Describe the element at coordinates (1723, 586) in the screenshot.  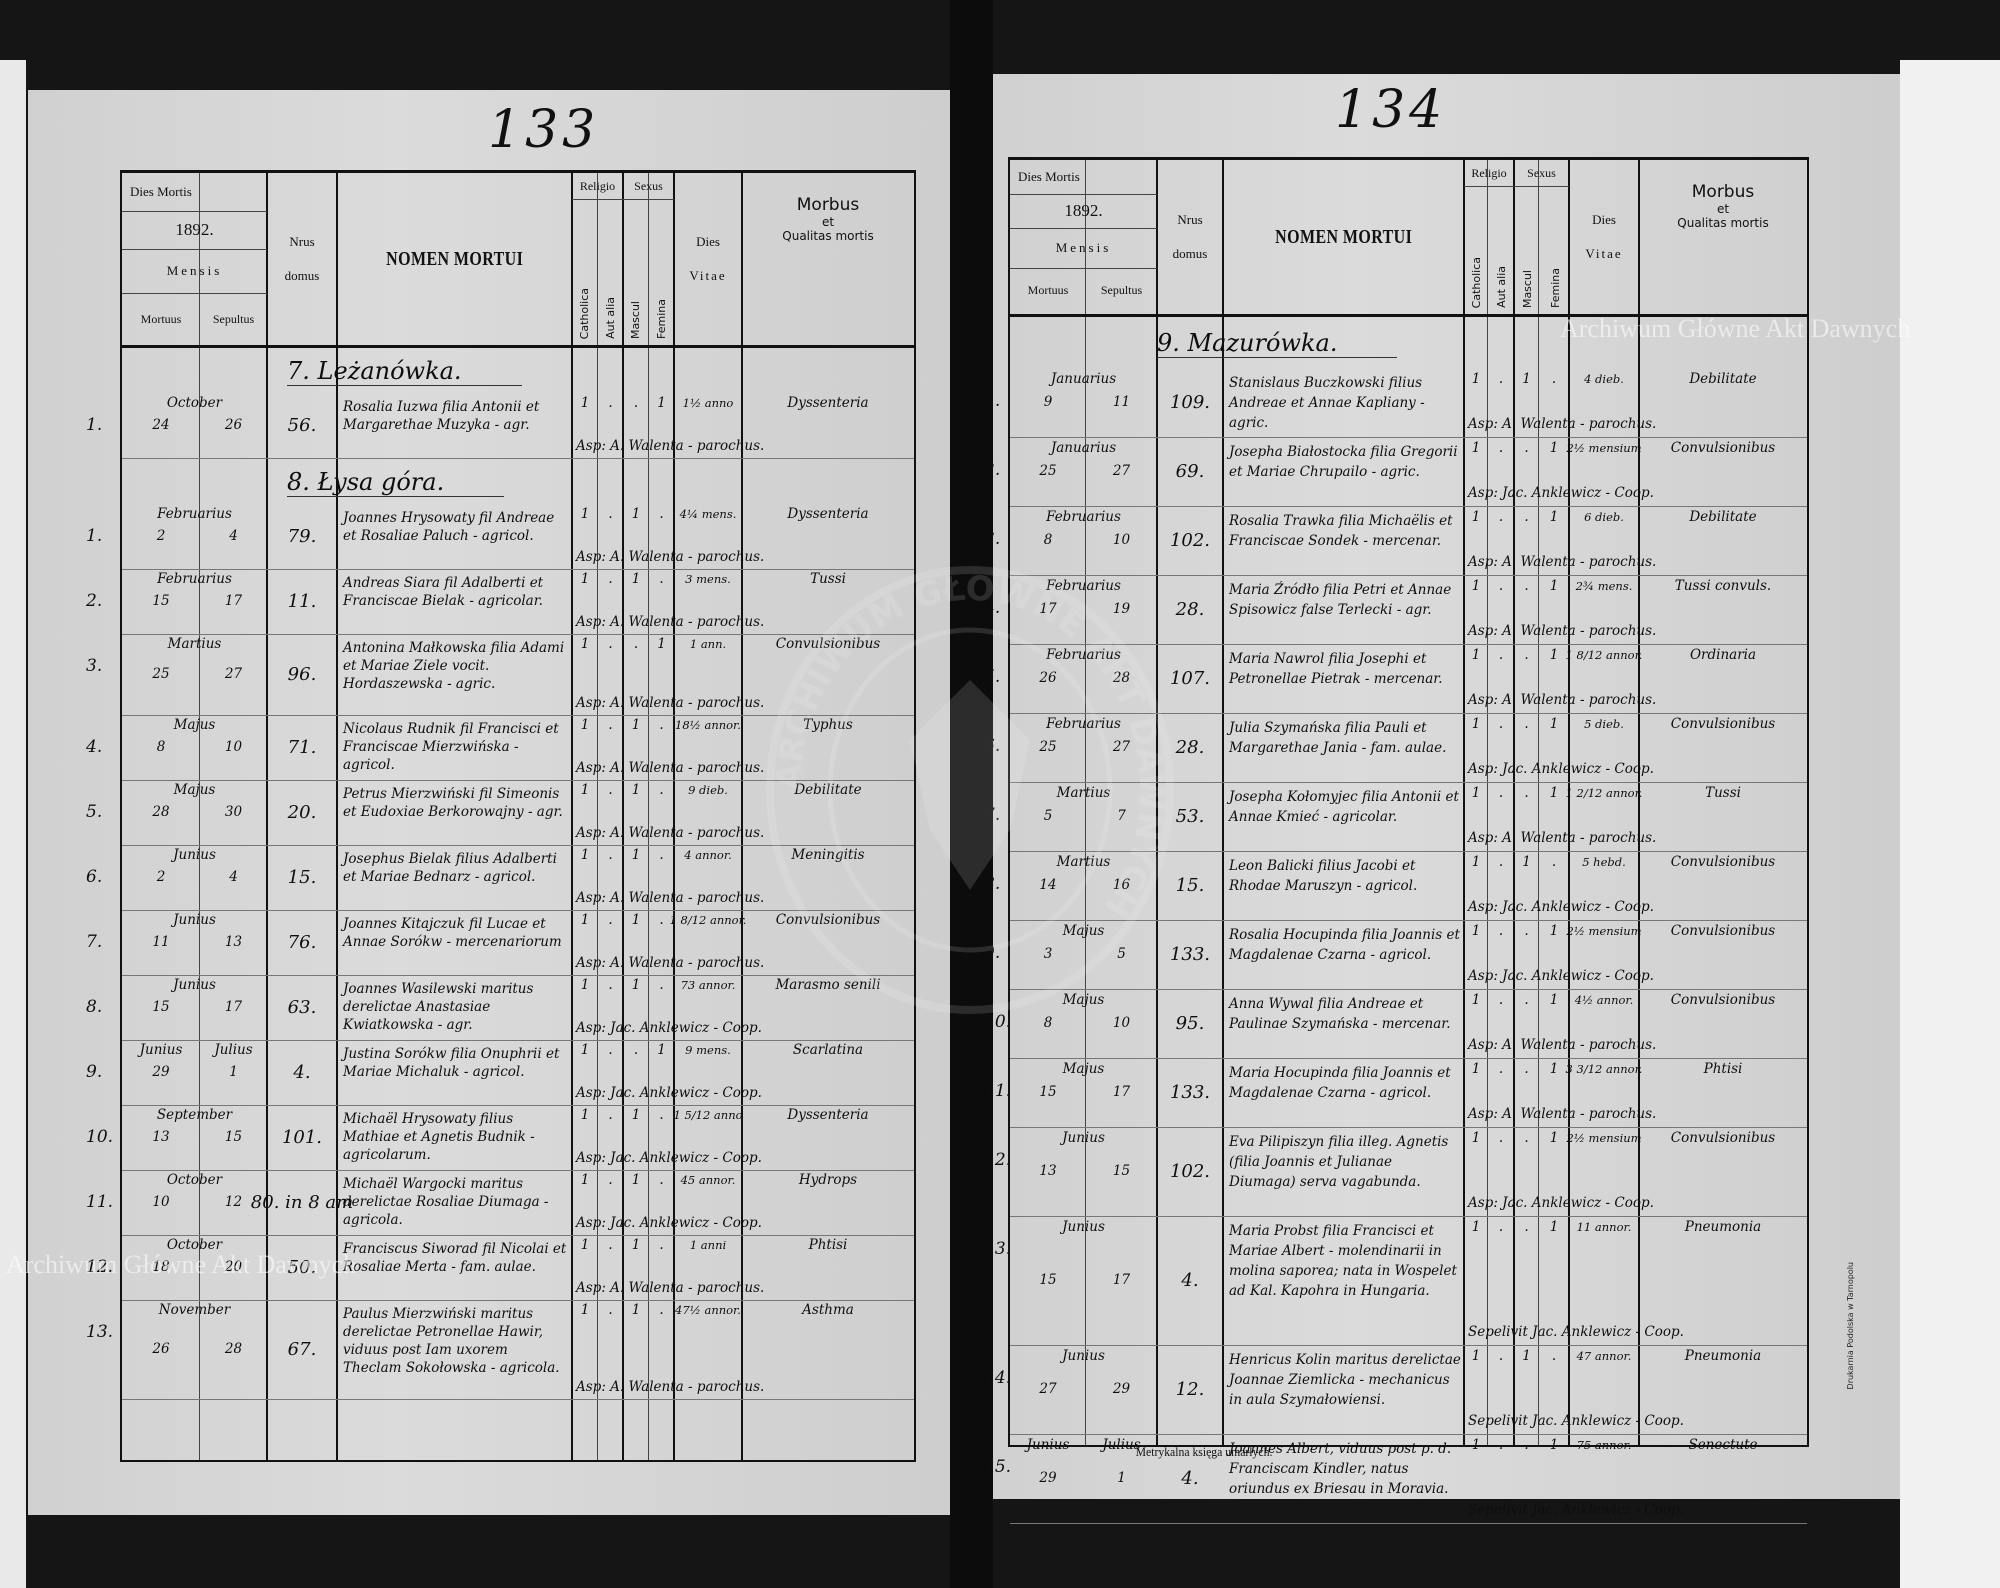
I see `cause-of-death: Tussi convuls.` at that location.